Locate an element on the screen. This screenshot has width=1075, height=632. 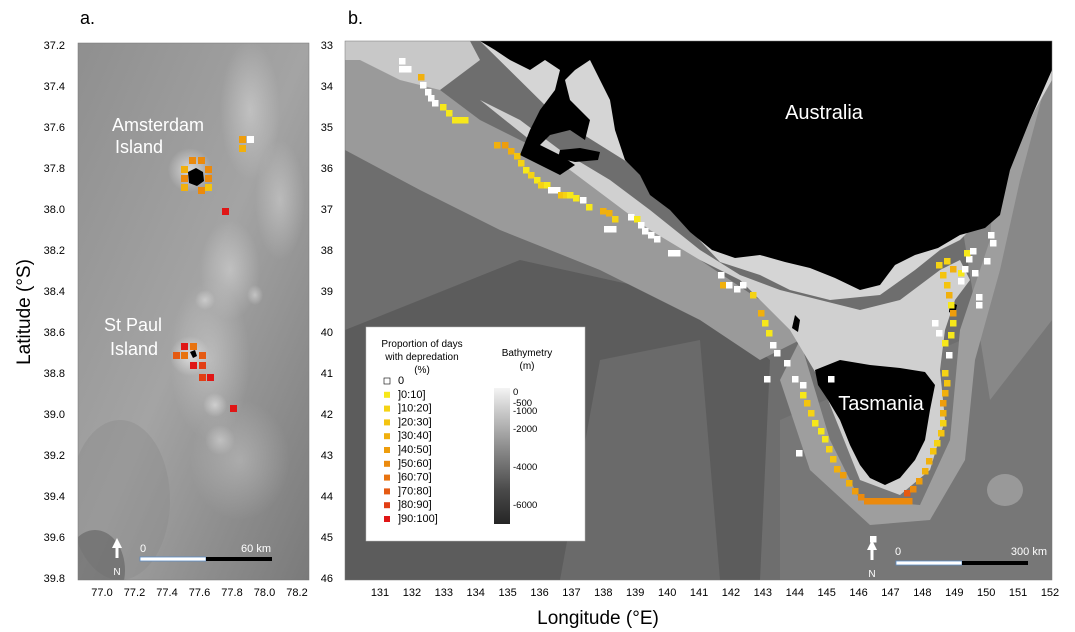
lat-tick-label-a: 37.2 is located at coordinates (54, 46).